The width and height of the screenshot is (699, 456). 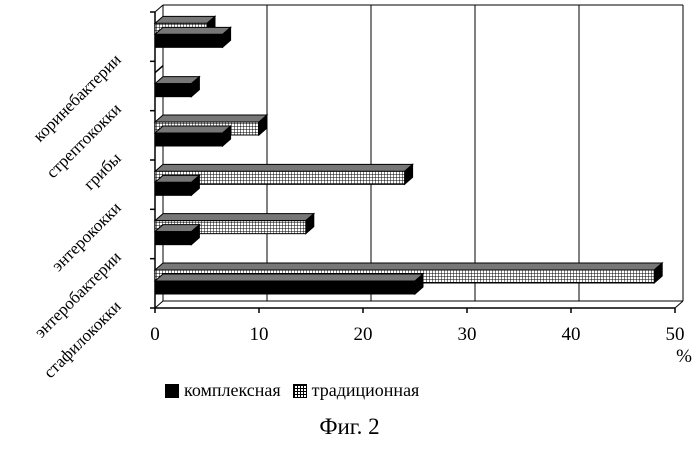 I want to click on x-tick-label: 40, so click(x=571, y=334).